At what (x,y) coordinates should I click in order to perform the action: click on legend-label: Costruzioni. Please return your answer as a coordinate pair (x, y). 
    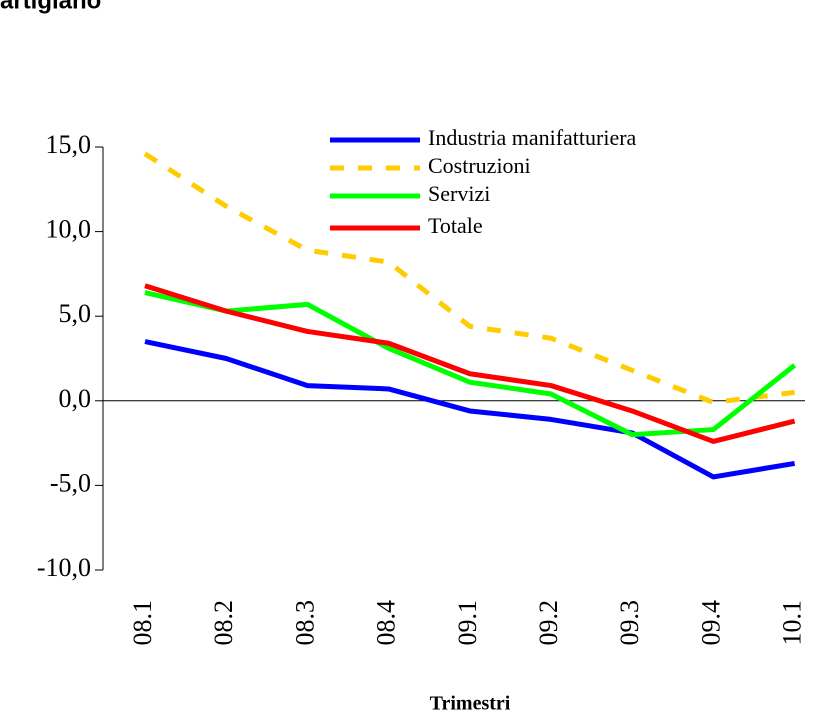
    Looking at the image, I should click on (479, 165).